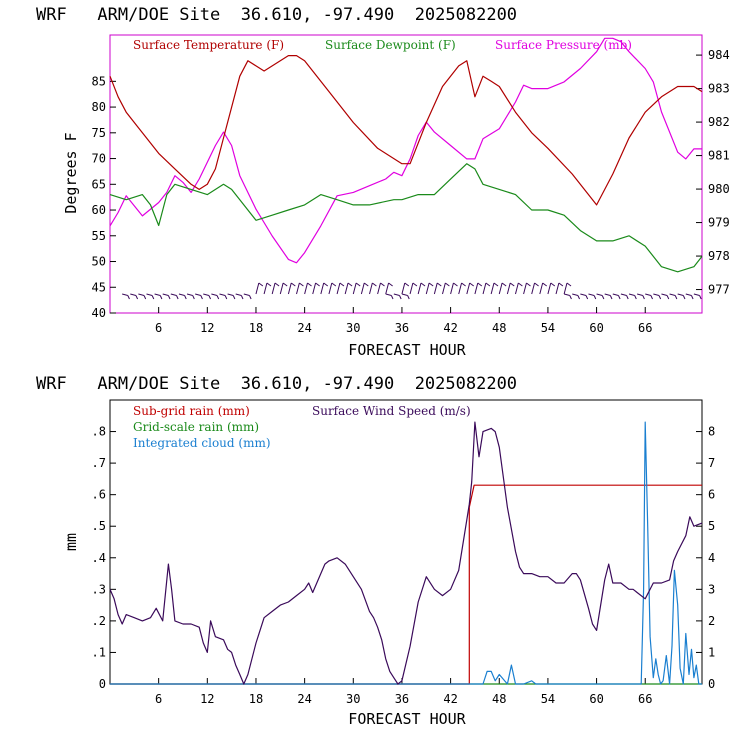 Image resolution: width=740 pixels, height=740 pixels. I want to click on x-tick-label: 24, so click(304, 328).